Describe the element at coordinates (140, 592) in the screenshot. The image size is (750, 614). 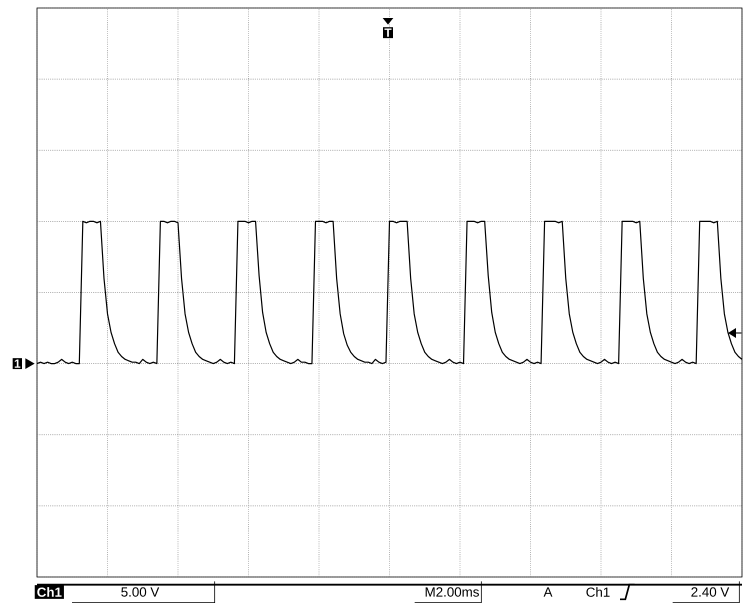
I see `text: 5.00 V` at that location.